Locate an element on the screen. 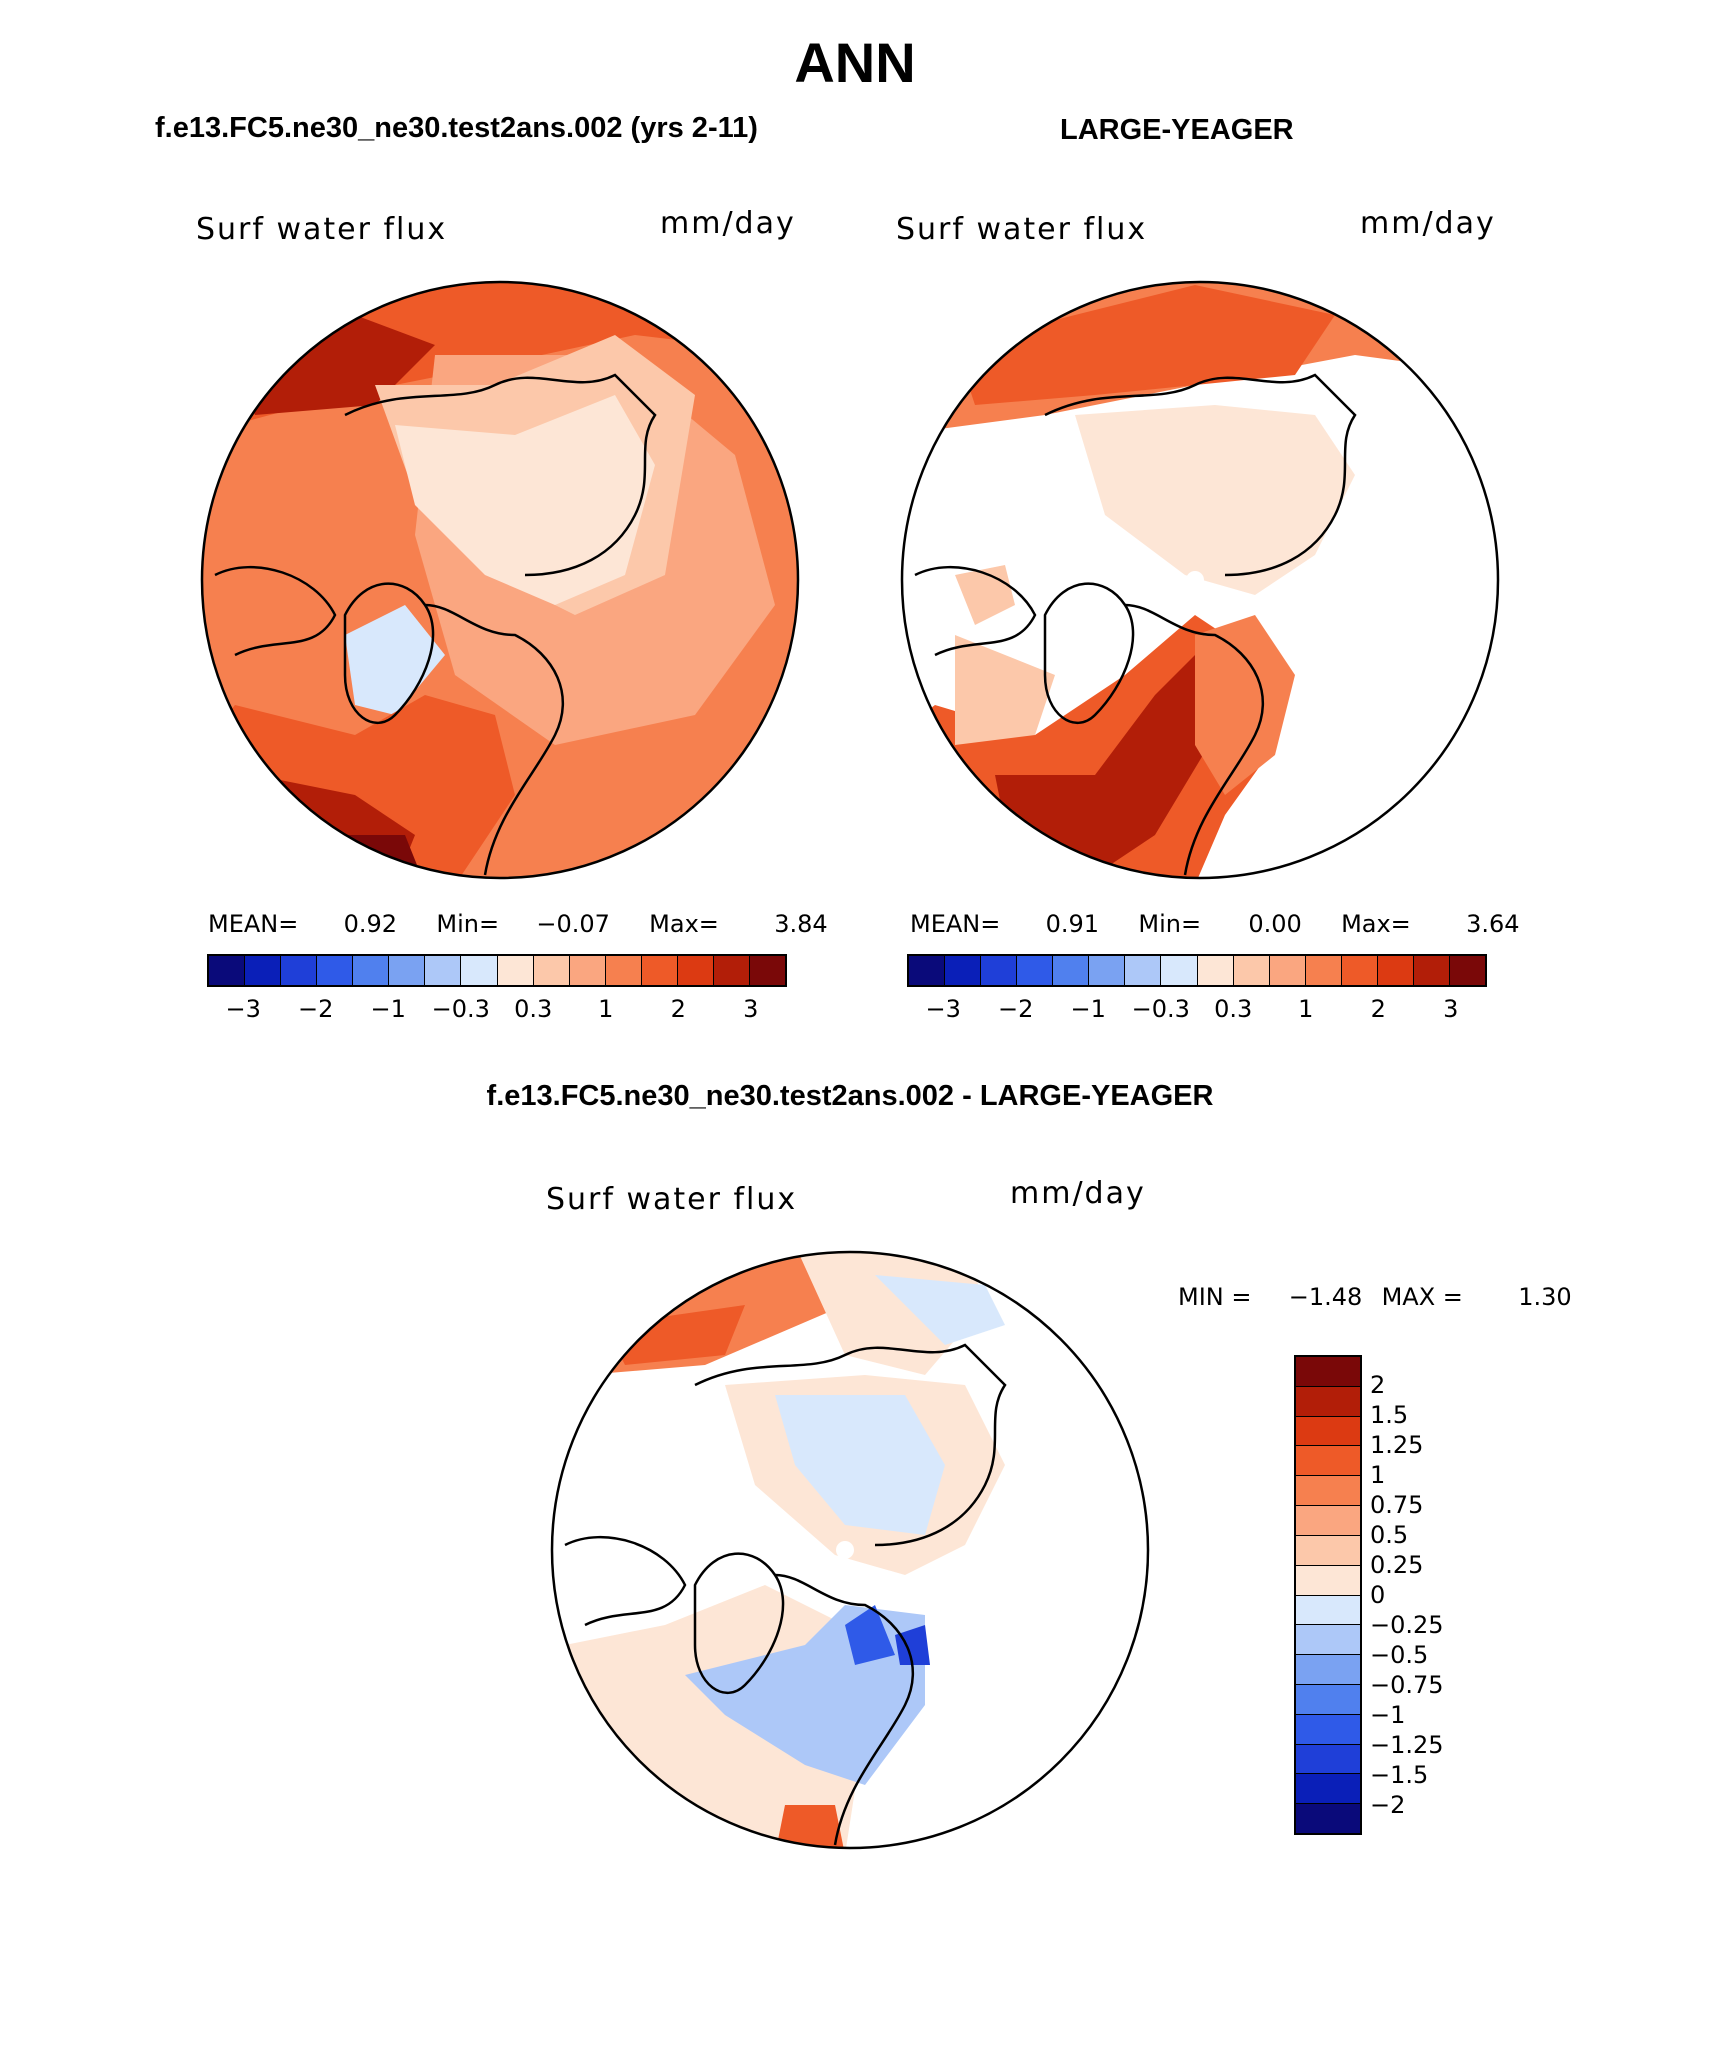 The height and width of the screenshot is (2061, 1710). coast-eurasia is located at coordinates (1200, 475).